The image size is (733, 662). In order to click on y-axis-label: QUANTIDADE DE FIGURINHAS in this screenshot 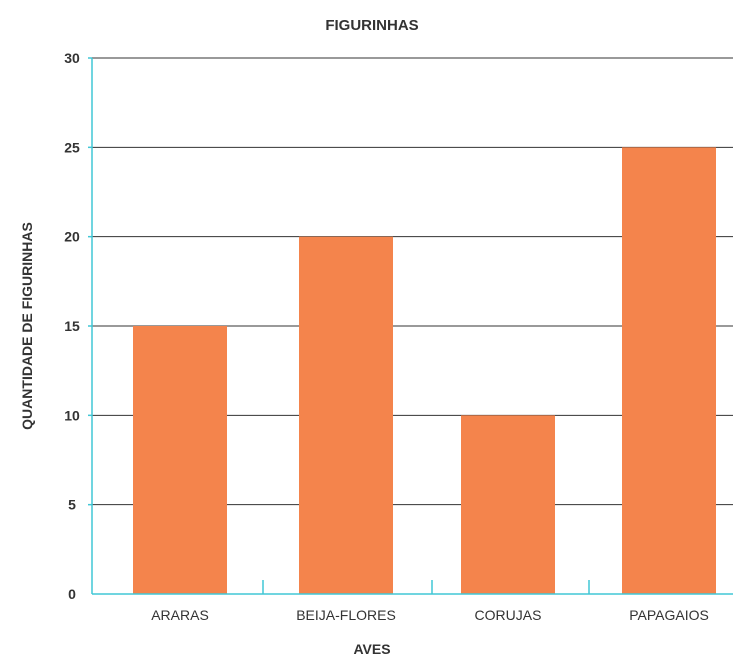, I will do `click(27, 326)`.